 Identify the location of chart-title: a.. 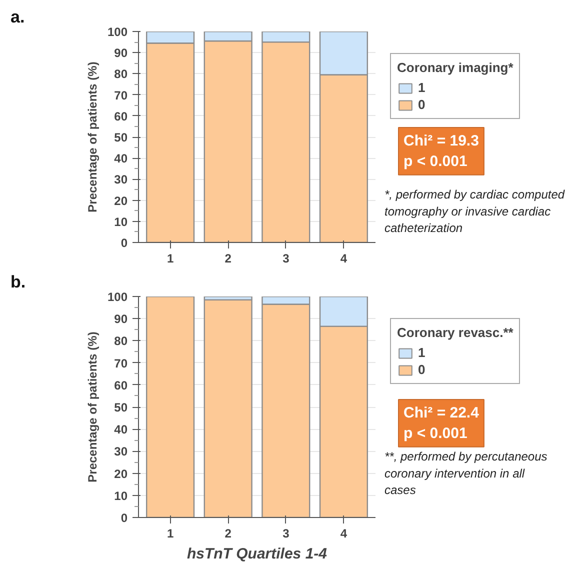
(17, 17).